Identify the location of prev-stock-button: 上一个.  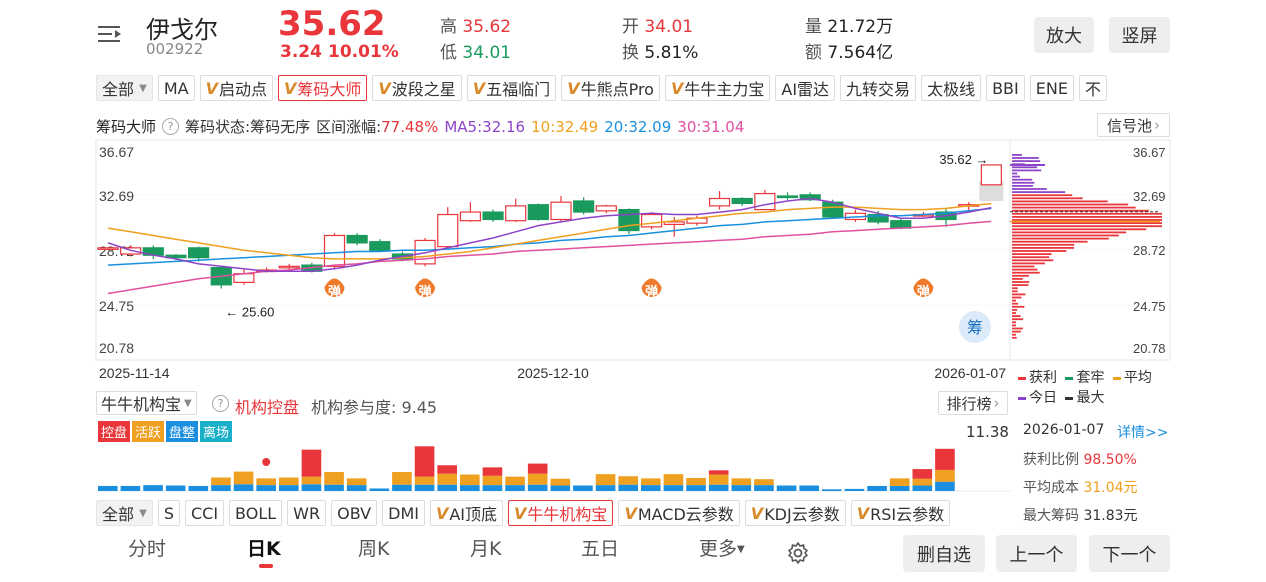
(1036, 553).